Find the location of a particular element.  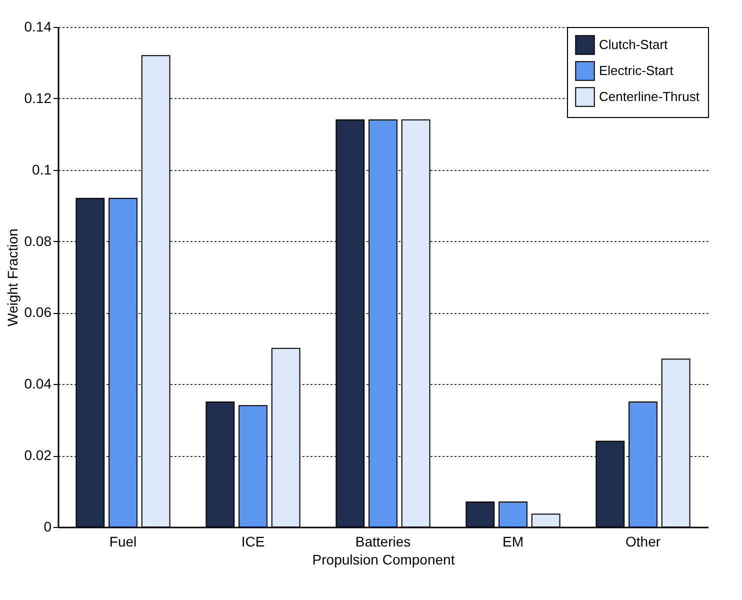

y-tick-label: 0.04 is located at coordinates (38, 384).